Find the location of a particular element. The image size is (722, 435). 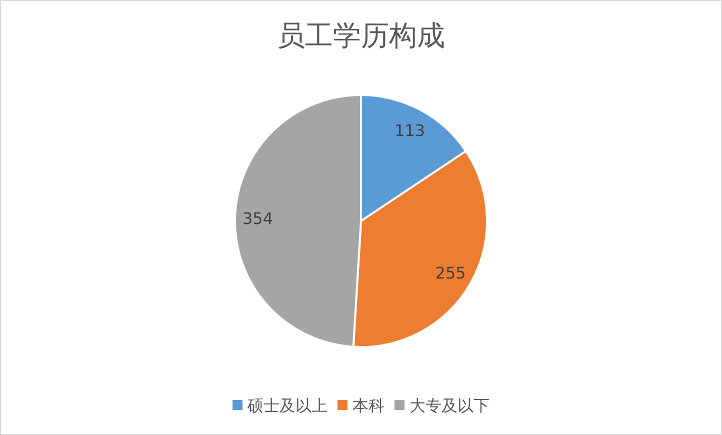

data-label: 354 is located at coordinates (257, 218).